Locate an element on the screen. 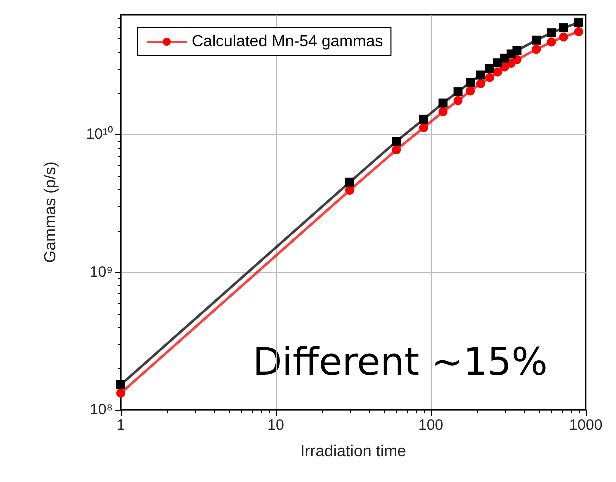 The height and width of the screenshot is (482, 616). x-tick-label: 10 is located at coordinates (276, 425).